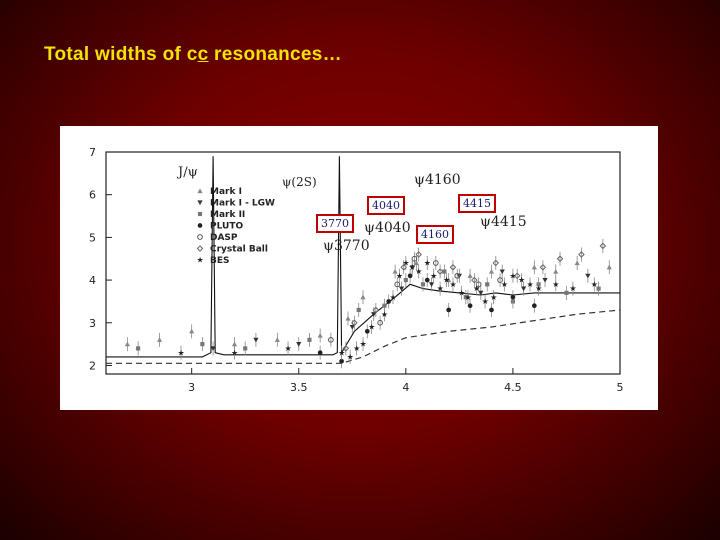 The height and width of the screenshot is (540, 720). What do you see at coordinates (405, 387) in the screenshot?
I see `x-tick-label: 4` at bounding box center [405, 387].